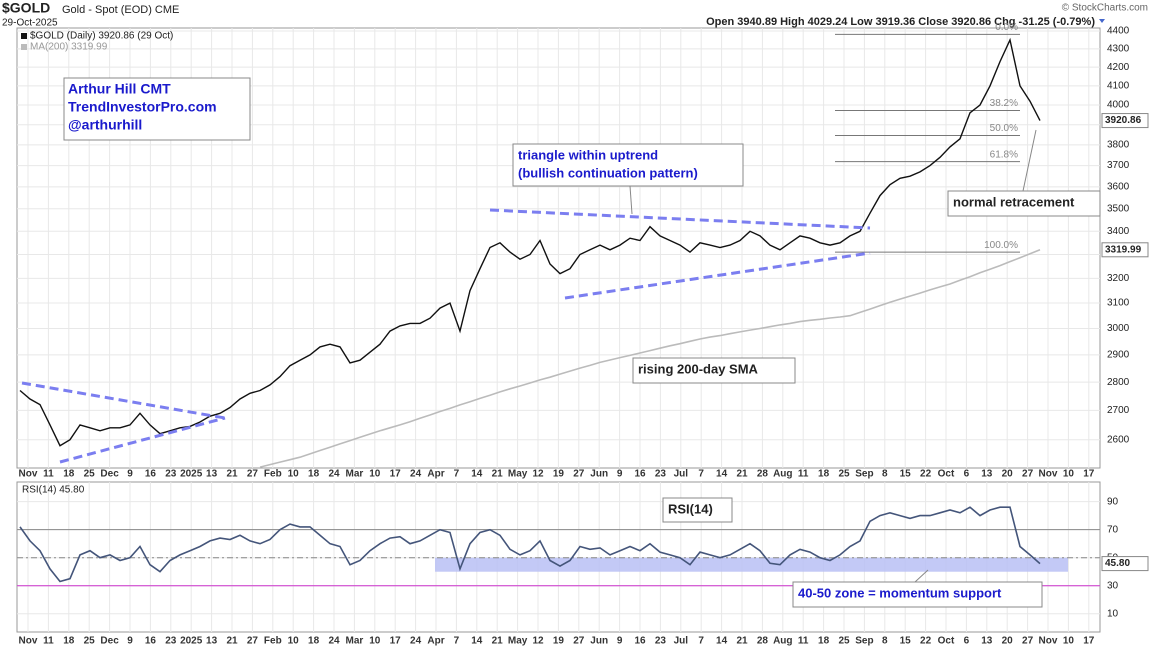 This screenshot has height=650, width=1150. What do you see at coordinates (1001, 245) in the screenshot?
I see `fib-label: 100.0%` at bounding box center [1001, 245].